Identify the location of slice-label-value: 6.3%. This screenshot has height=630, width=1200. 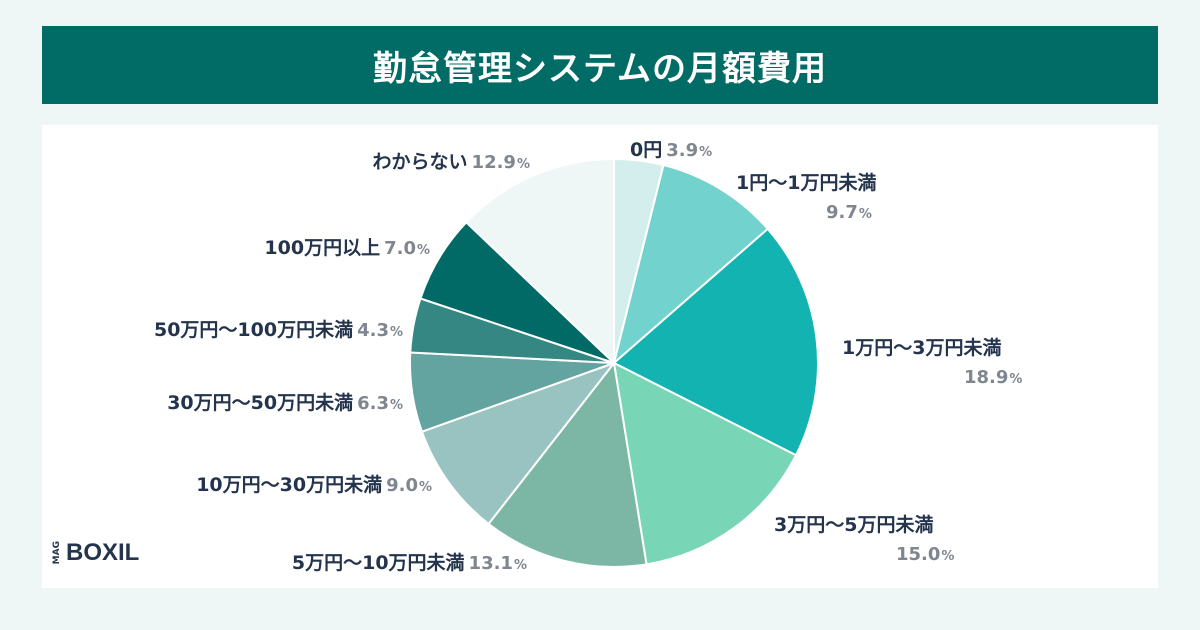
(380, 403).